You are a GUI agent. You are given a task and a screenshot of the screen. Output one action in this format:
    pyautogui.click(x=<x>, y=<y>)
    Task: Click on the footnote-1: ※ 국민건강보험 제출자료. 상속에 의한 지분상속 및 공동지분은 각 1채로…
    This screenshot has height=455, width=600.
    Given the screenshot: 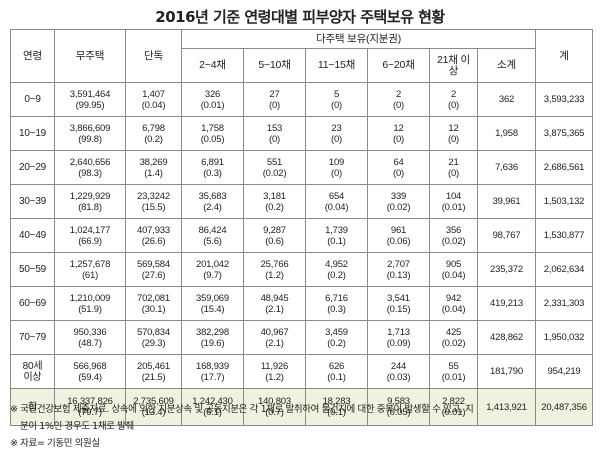 What is the action you would take?
    pyautogui.click(x=242, y=409)
    